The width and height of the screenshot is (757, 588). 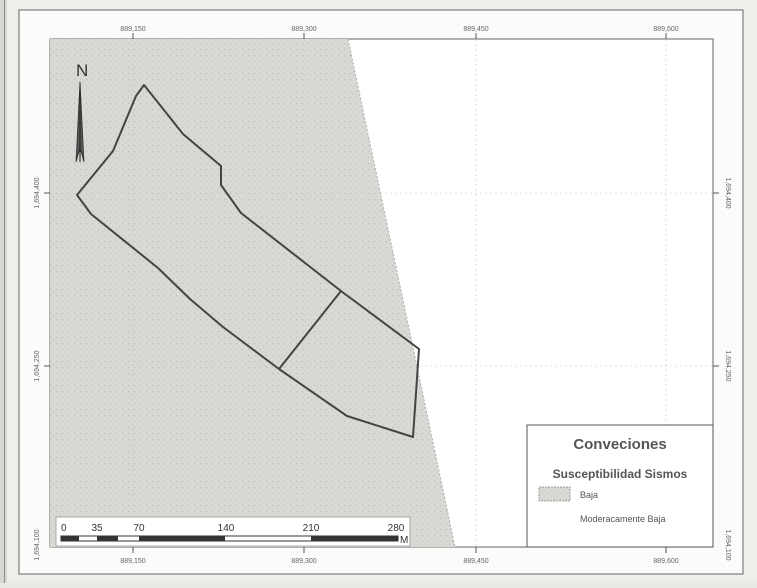 What do you see at coordinates (310, 330) in the screenshot?
I see `parcel-division` at bounding box center [310, 330].